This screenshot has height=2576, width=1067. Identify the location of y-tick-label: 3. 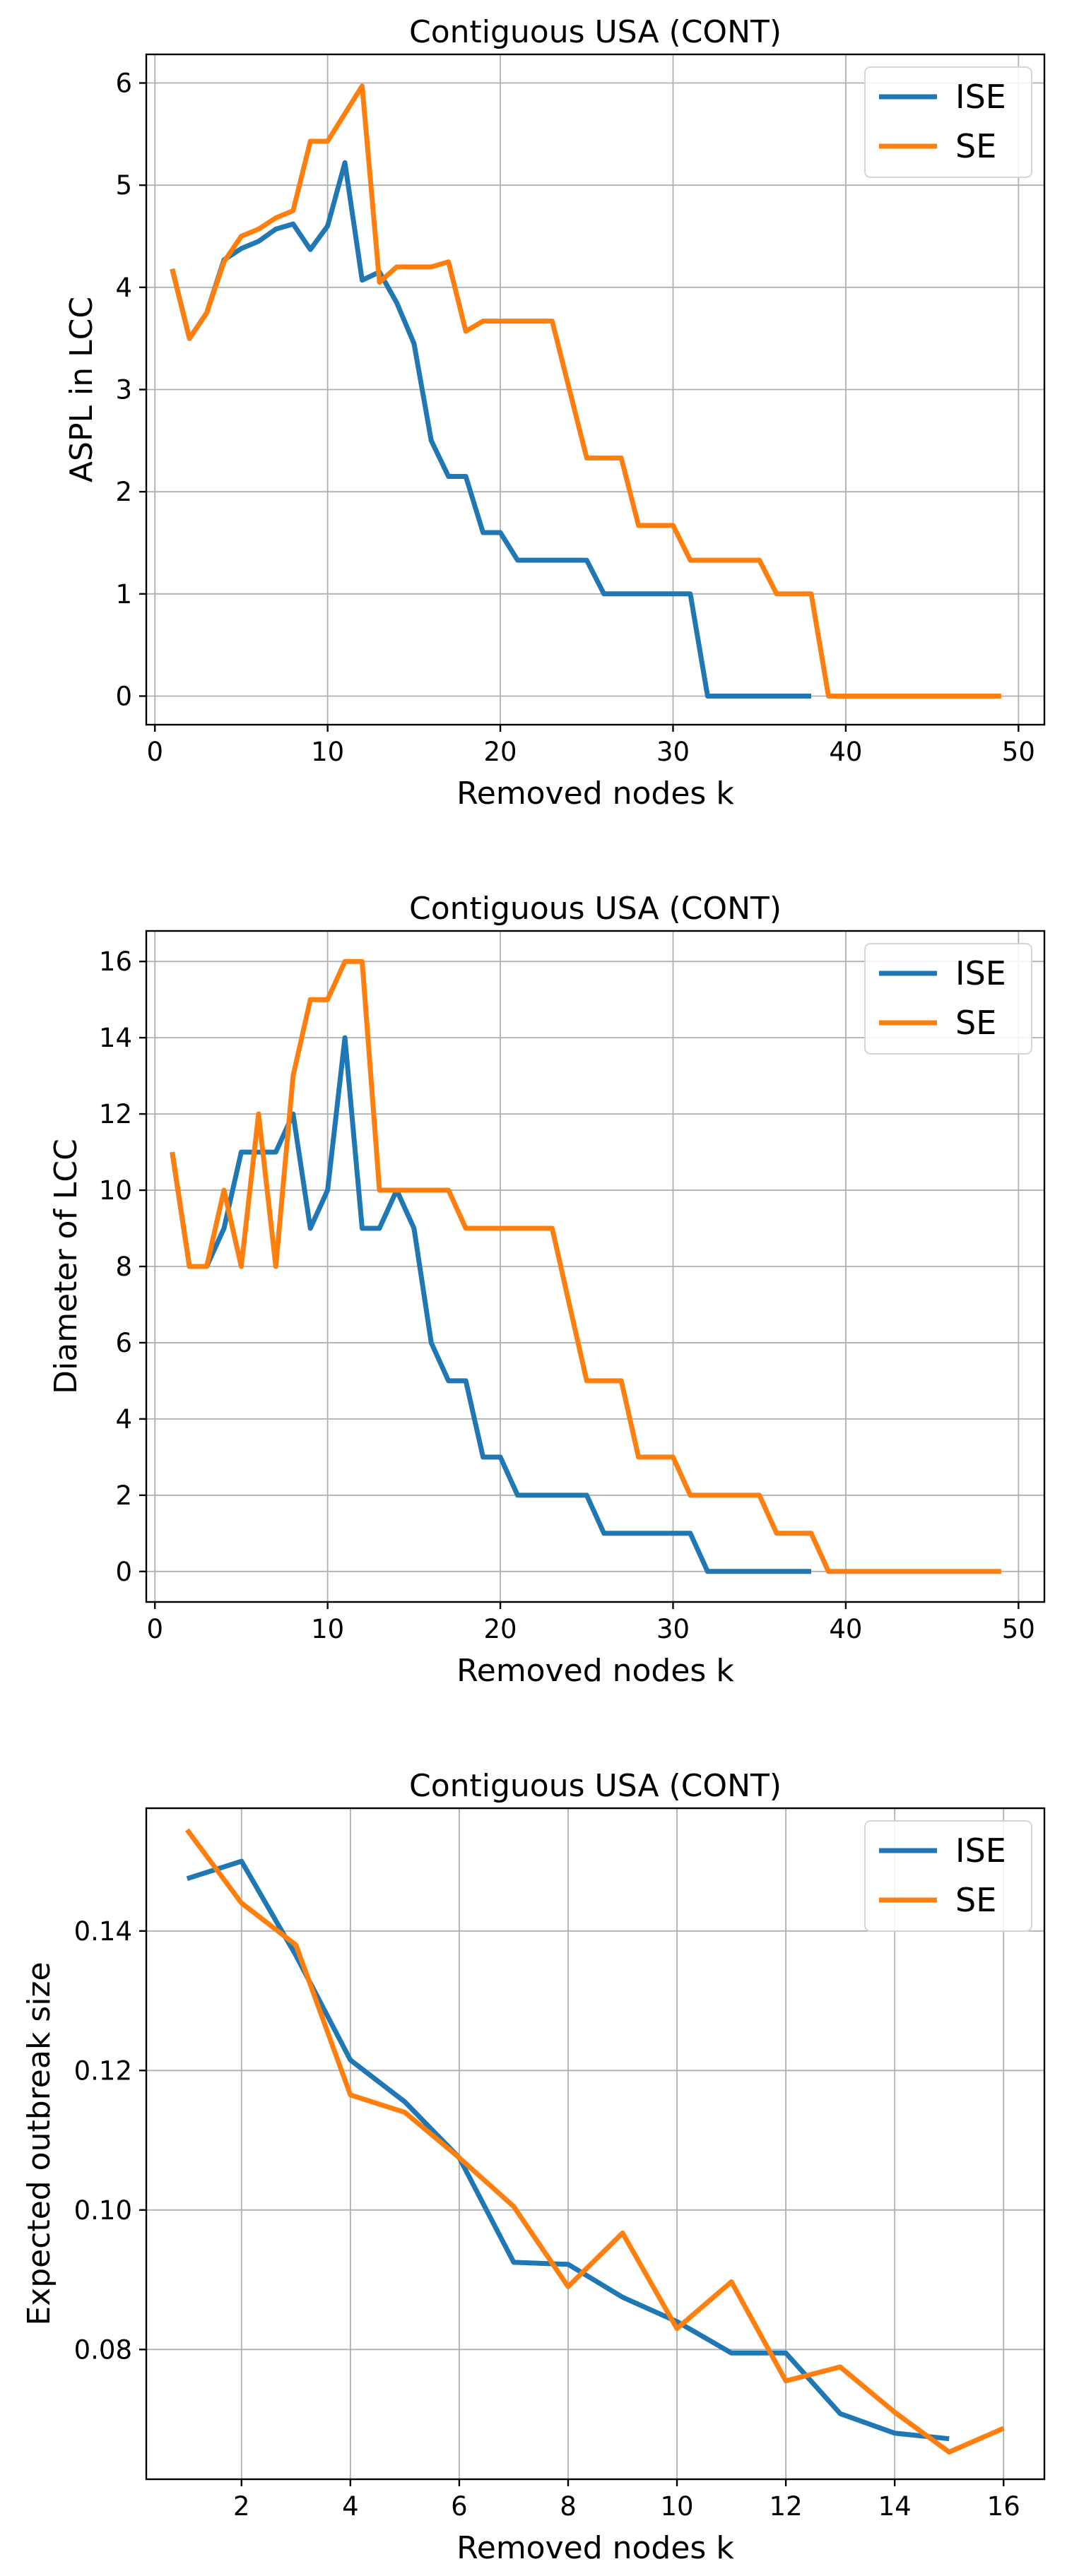
(123, 390).